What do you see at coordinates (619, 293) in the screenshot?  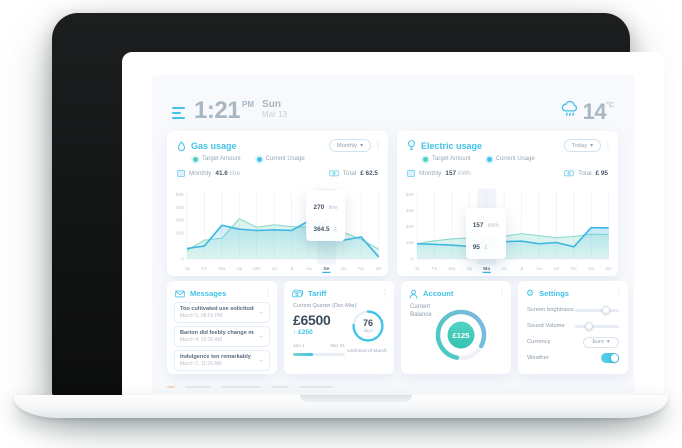 I see `settings-more-menu-icon: ⋮` at bounding box center [619, 293].